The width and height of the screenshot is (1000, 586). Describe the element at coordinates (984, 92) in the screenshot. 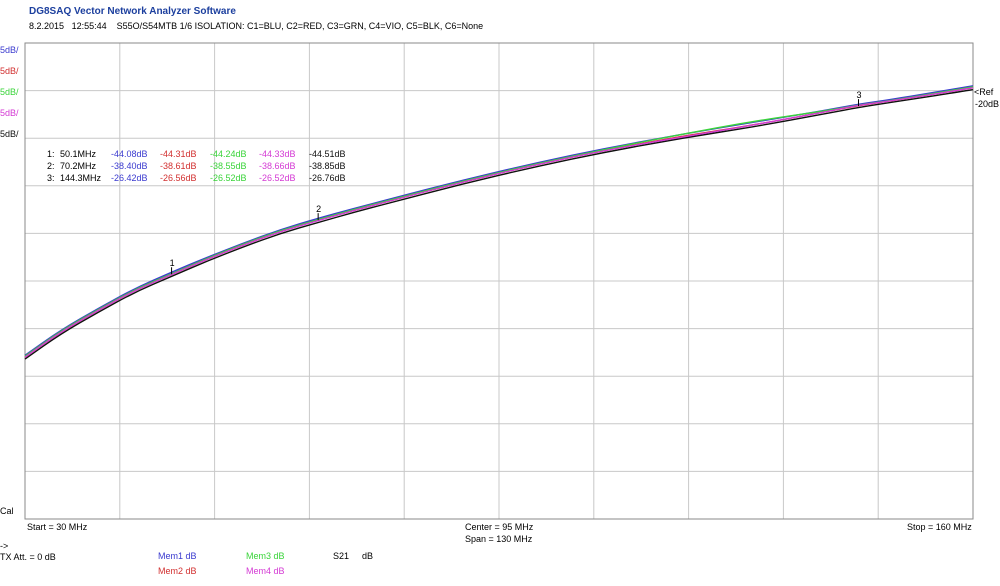

I see `ref-label: <Ref` at that location.